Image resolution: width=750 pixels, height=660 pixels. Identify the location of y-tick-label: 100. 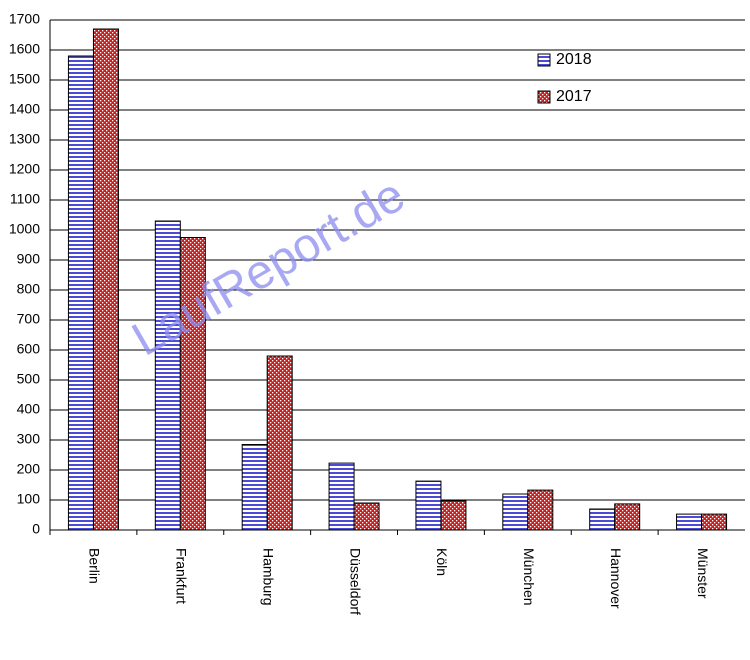
(29, 499).